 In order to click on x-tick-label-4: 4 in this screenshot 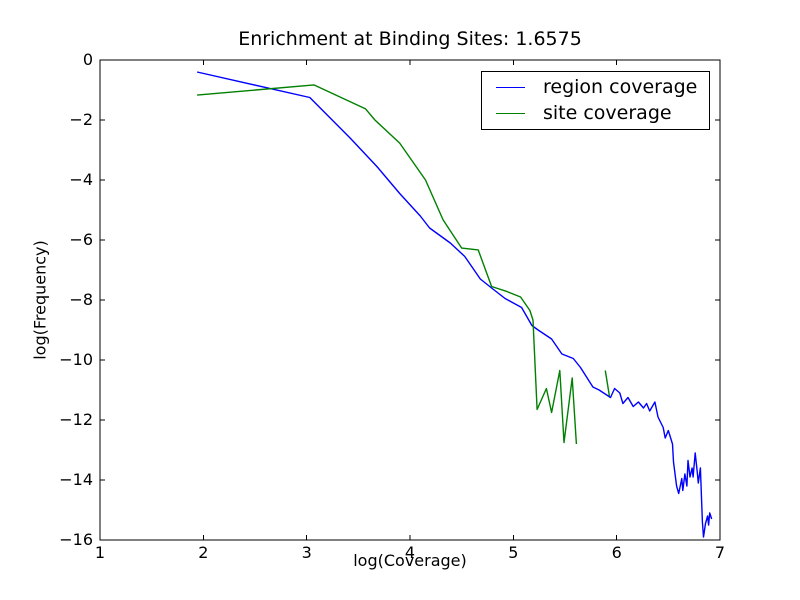, I will do `click(410, 552)`.